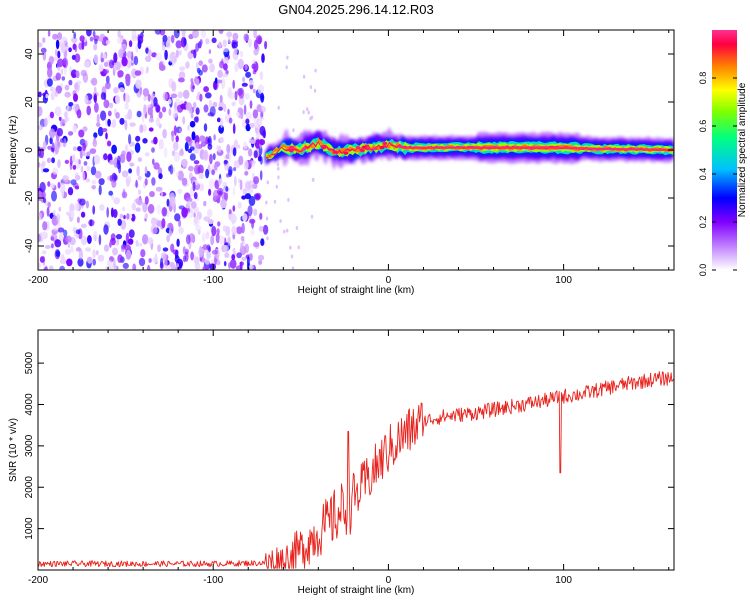 This screenshot has height=600, width=750. Describe the element at coordinates (13, 450) in the screenshot. I see `snr-ylabel: SNR (10 * v/v)` at that location.